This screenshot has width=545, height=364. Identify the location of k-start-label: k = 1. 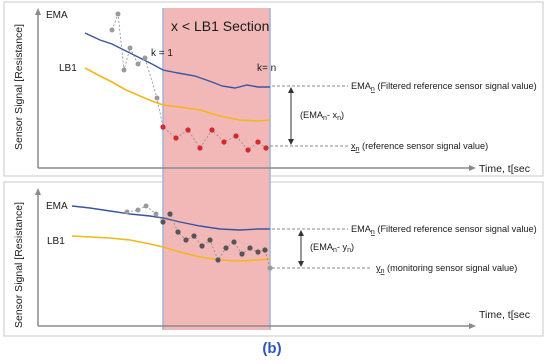
(162, 53).